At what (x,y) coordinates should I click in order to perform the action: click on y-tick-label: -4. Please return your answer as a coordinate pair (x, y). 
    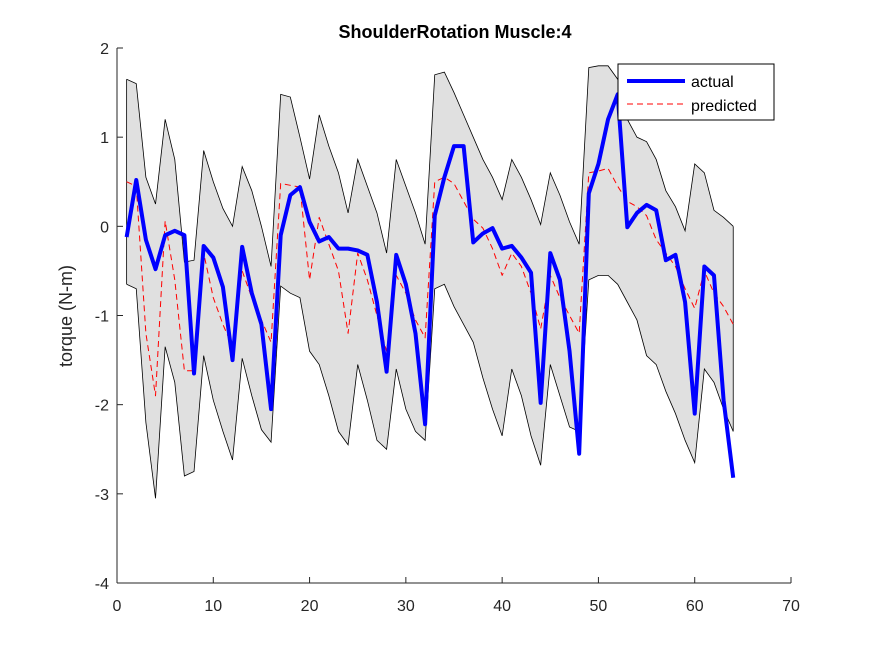
    Looking at the image, I should click on (102, 584).